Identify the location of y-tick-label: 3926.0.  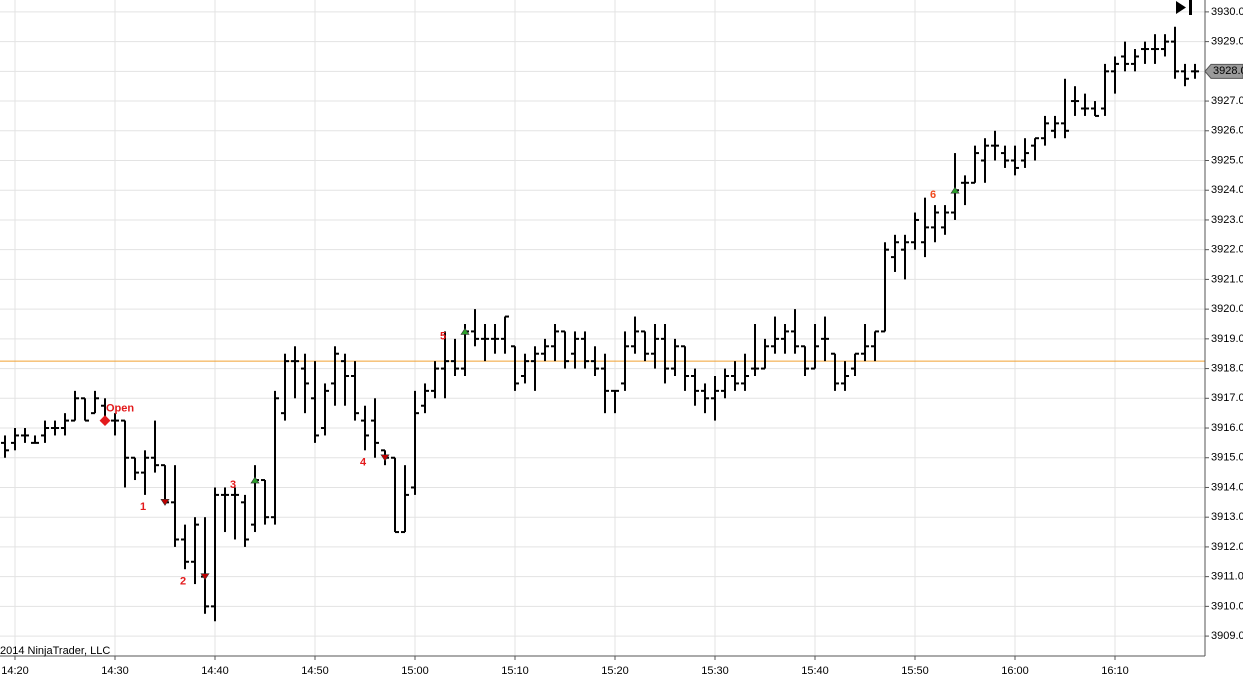
(1227, 131).